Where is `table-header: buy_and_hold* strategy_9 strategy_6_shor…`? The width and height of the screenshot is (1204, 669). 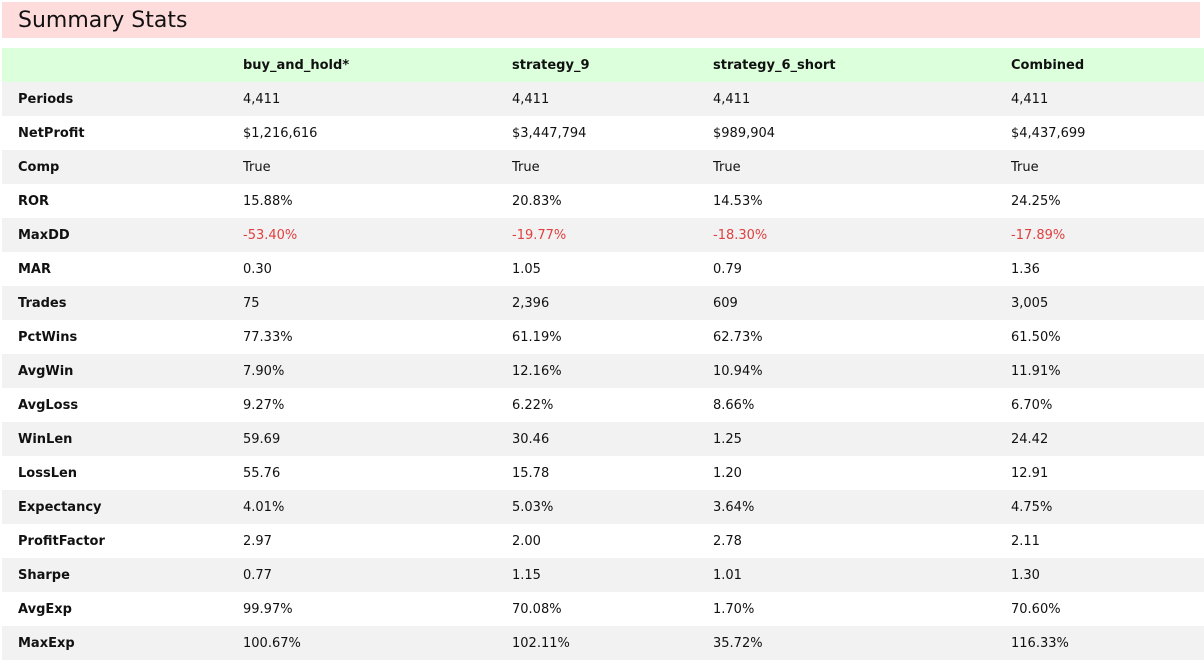
table-header: buy_and_hold* strategy_9 strategy_6_shor… is located at coordinates (603, 65).